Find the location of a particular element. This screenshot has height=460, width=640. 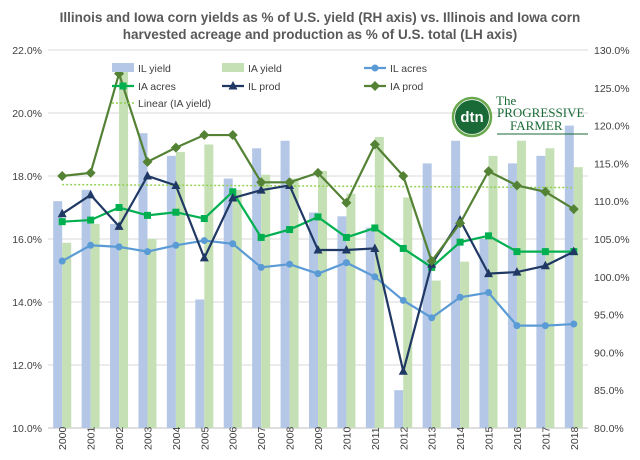

x-tick-label: 2010 is located at coordinates (347, 438).